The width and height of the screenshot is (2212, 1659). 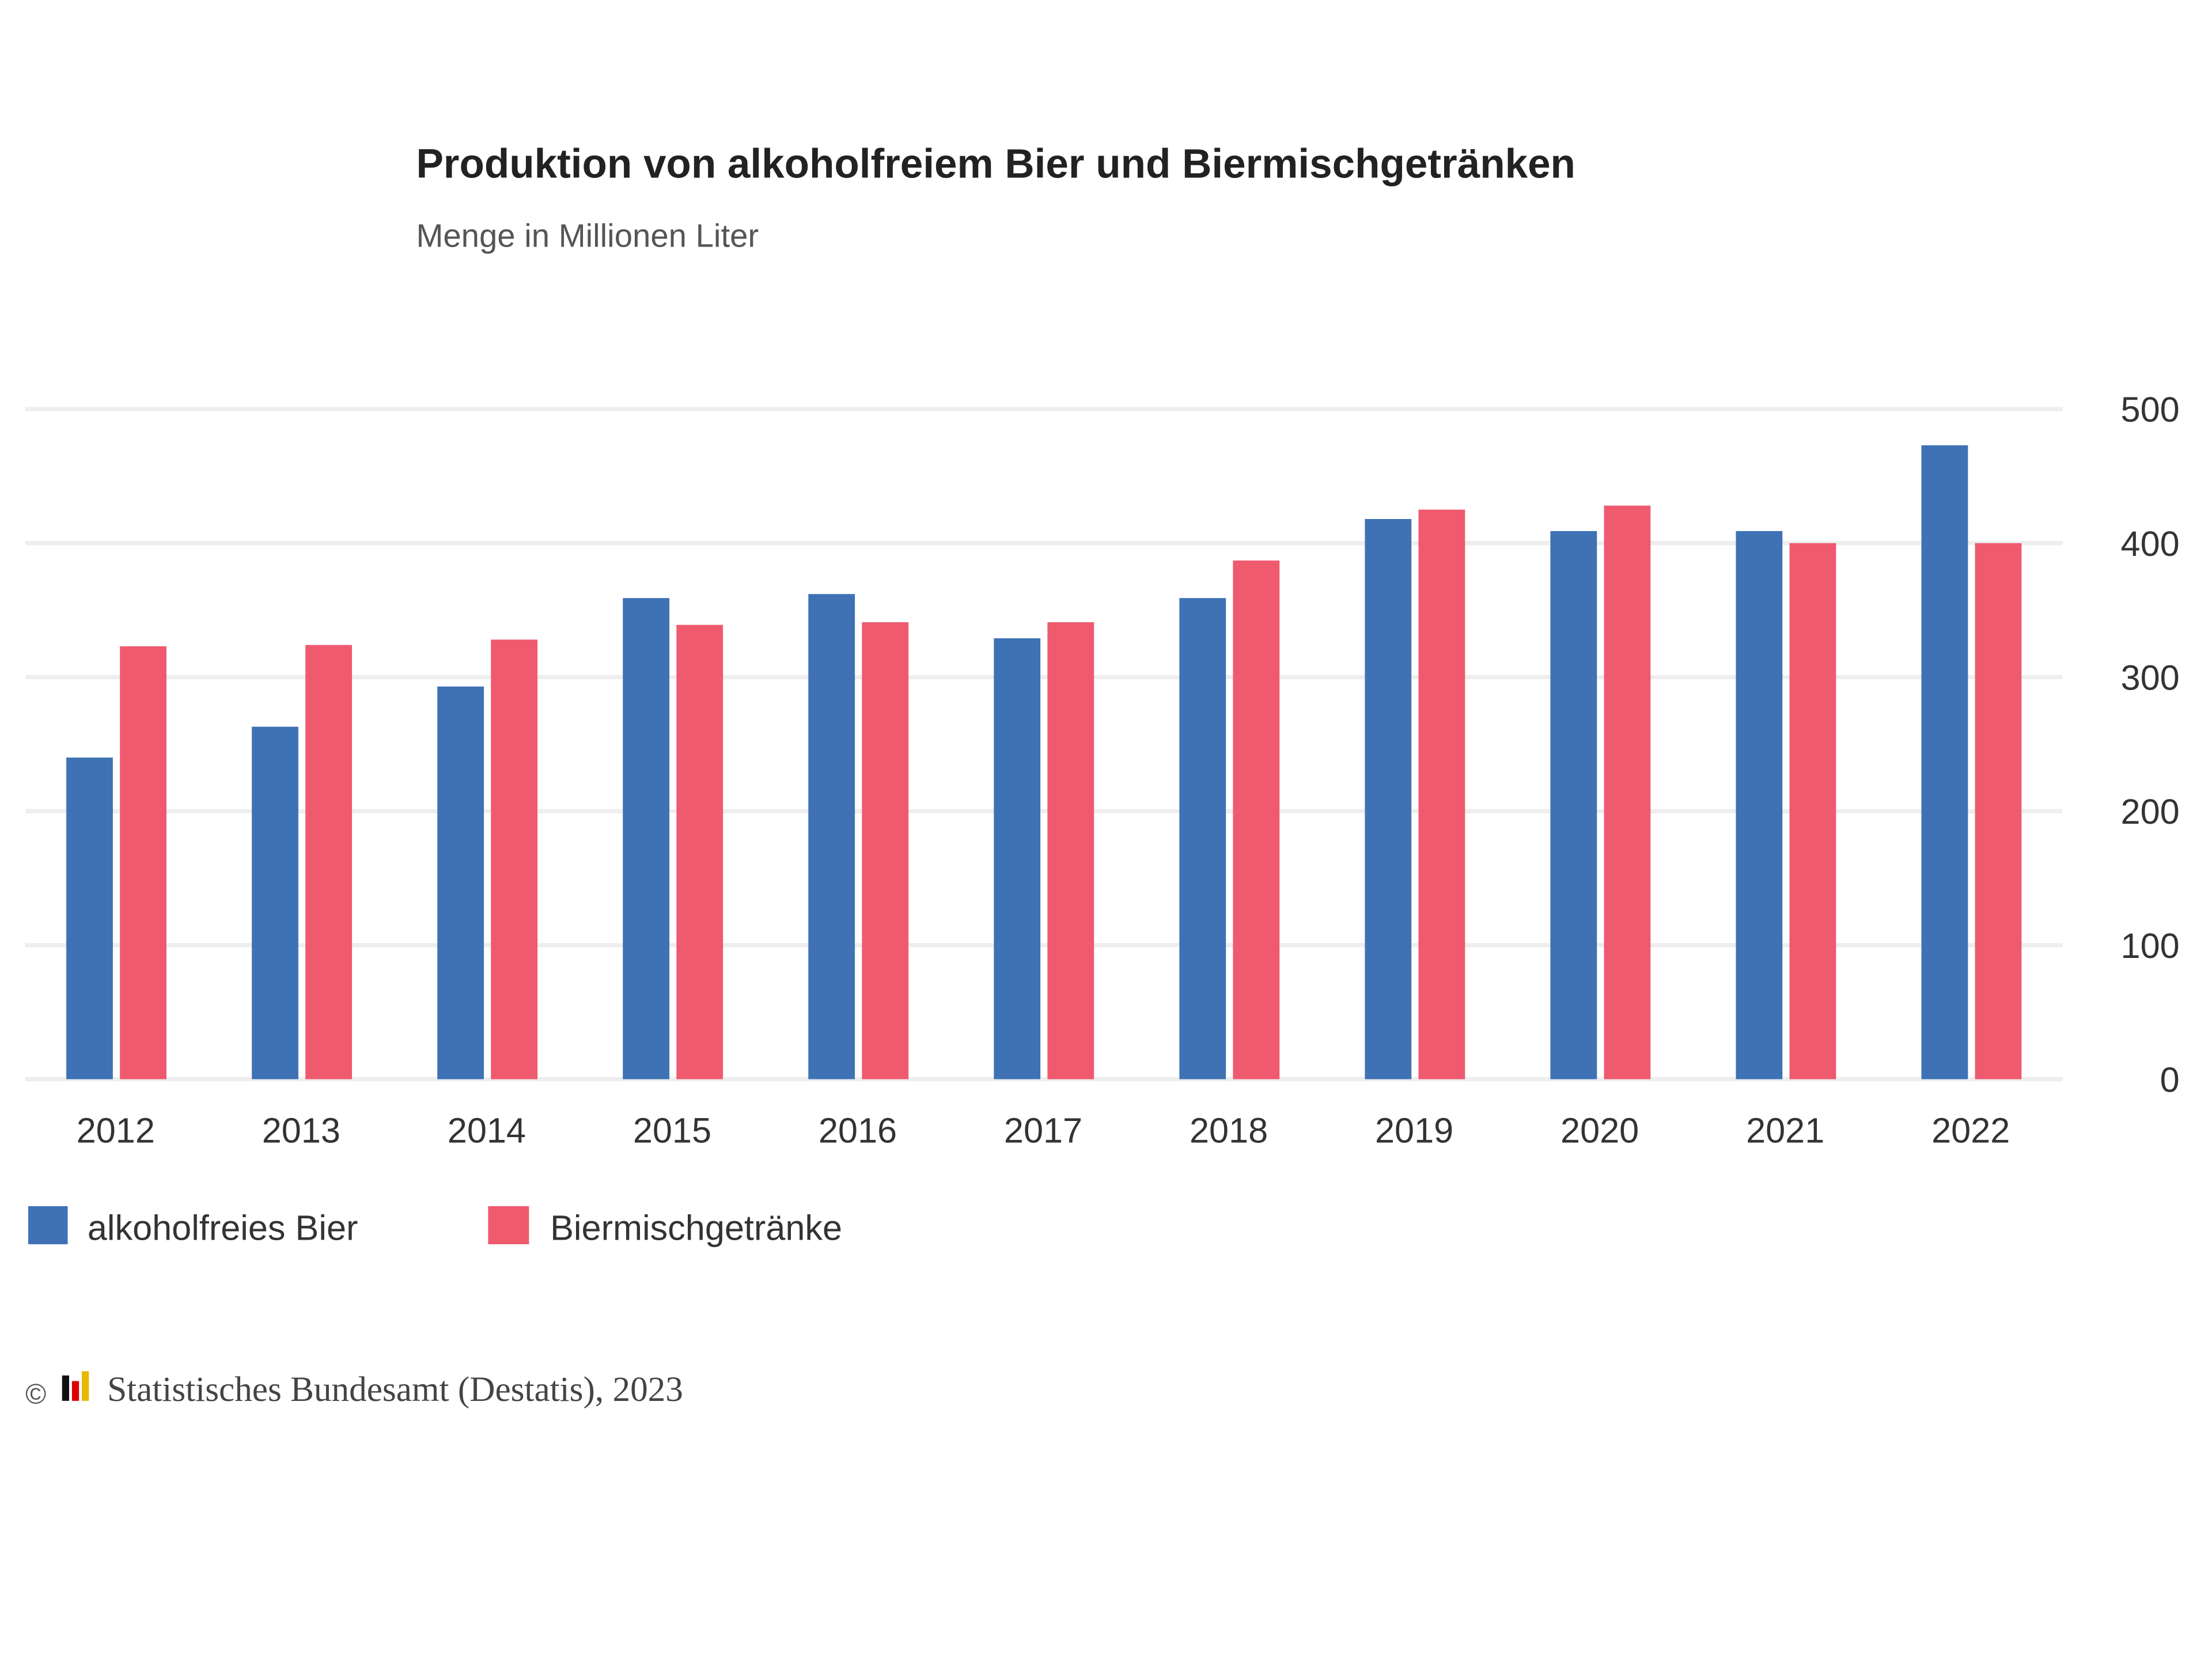 What do you see at coordinates (487, 1130) in the screenshot?
I see `x-tick-label: 2014` at bounding box center [487, 1130].